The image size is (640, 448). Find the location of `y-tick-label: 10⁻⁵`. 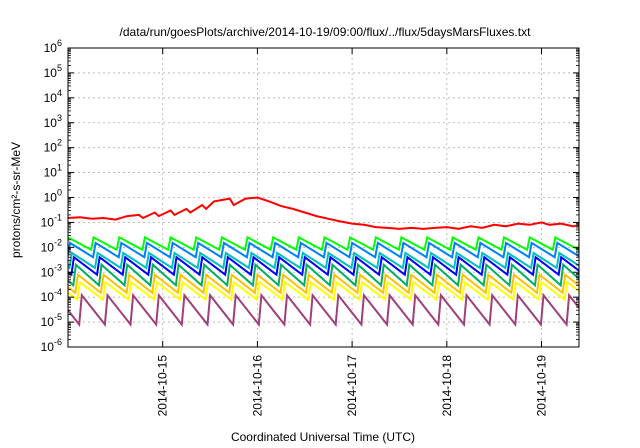

y-tick-label: 10⁻⁵ is located at coordinates (51, 320).